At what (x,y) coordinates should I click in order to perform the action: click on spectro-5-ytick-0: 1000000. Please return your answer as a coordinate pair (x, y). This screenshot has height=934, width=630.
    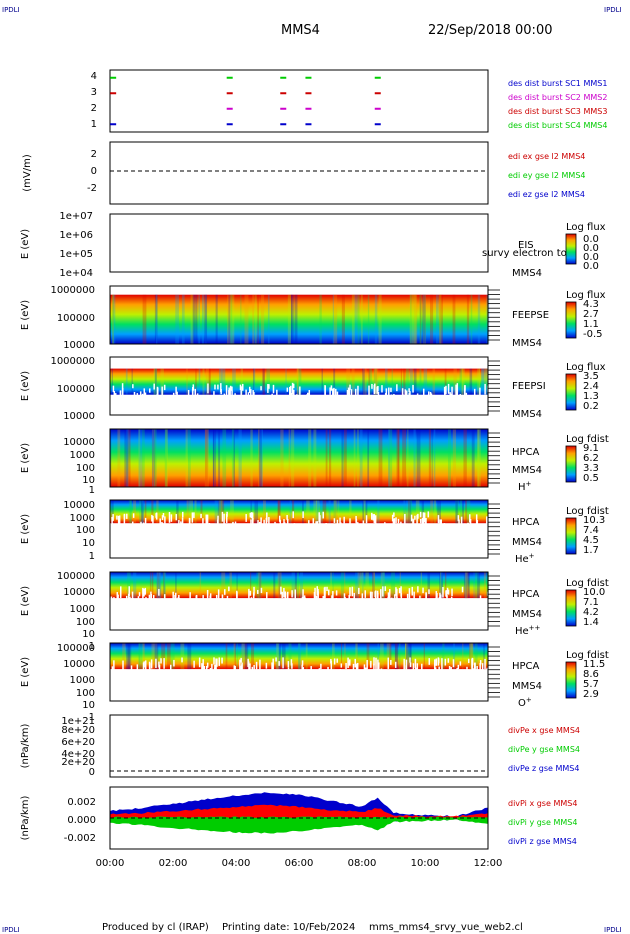
    Looking at the image, I should click on (72, 361).